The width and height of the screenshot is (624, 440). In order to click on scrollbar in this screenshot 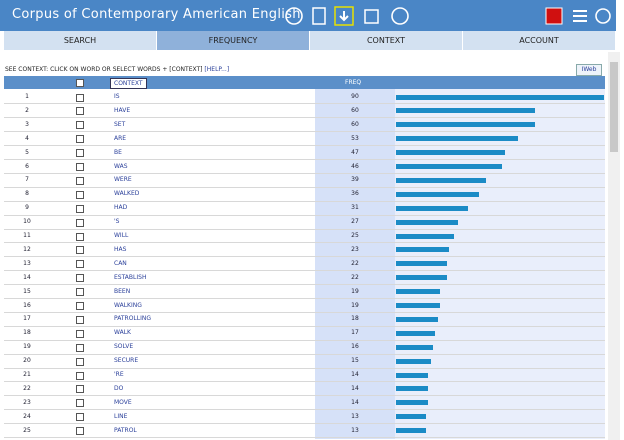, I will do `click(614, 246)`.